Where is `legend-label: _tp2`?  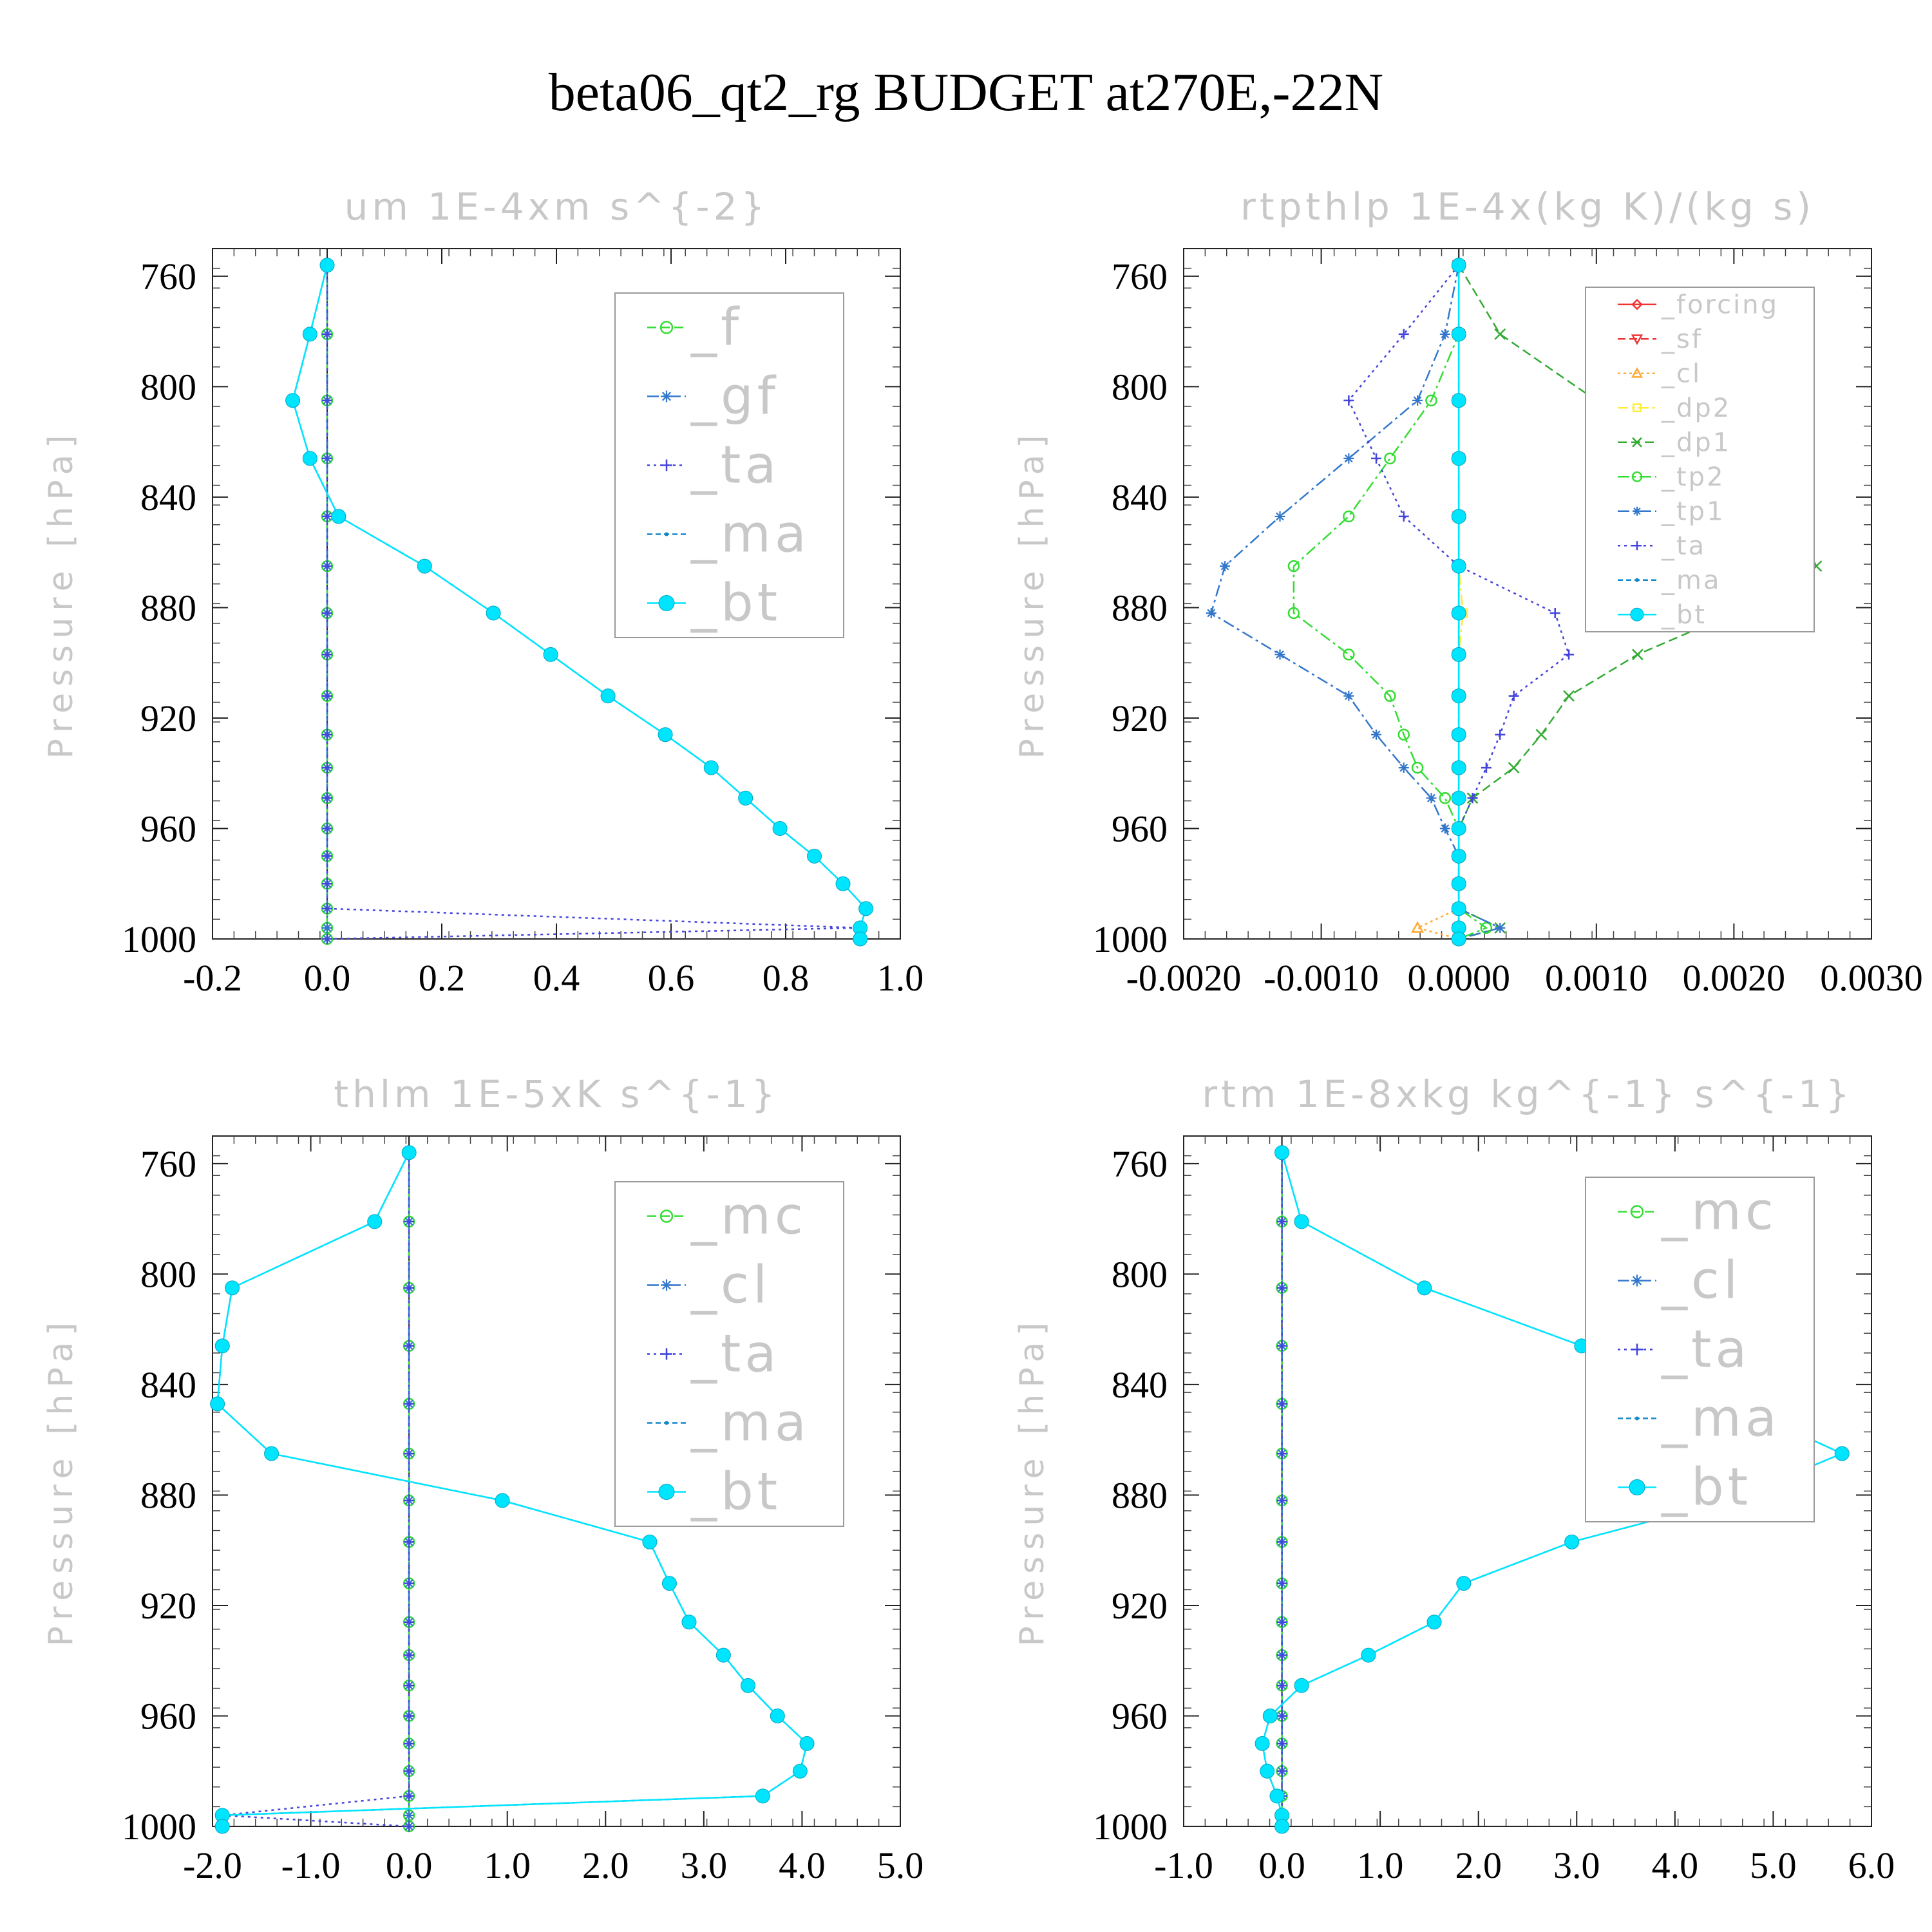
legend-label: _tp2 is located at coordinates (1693, 477).